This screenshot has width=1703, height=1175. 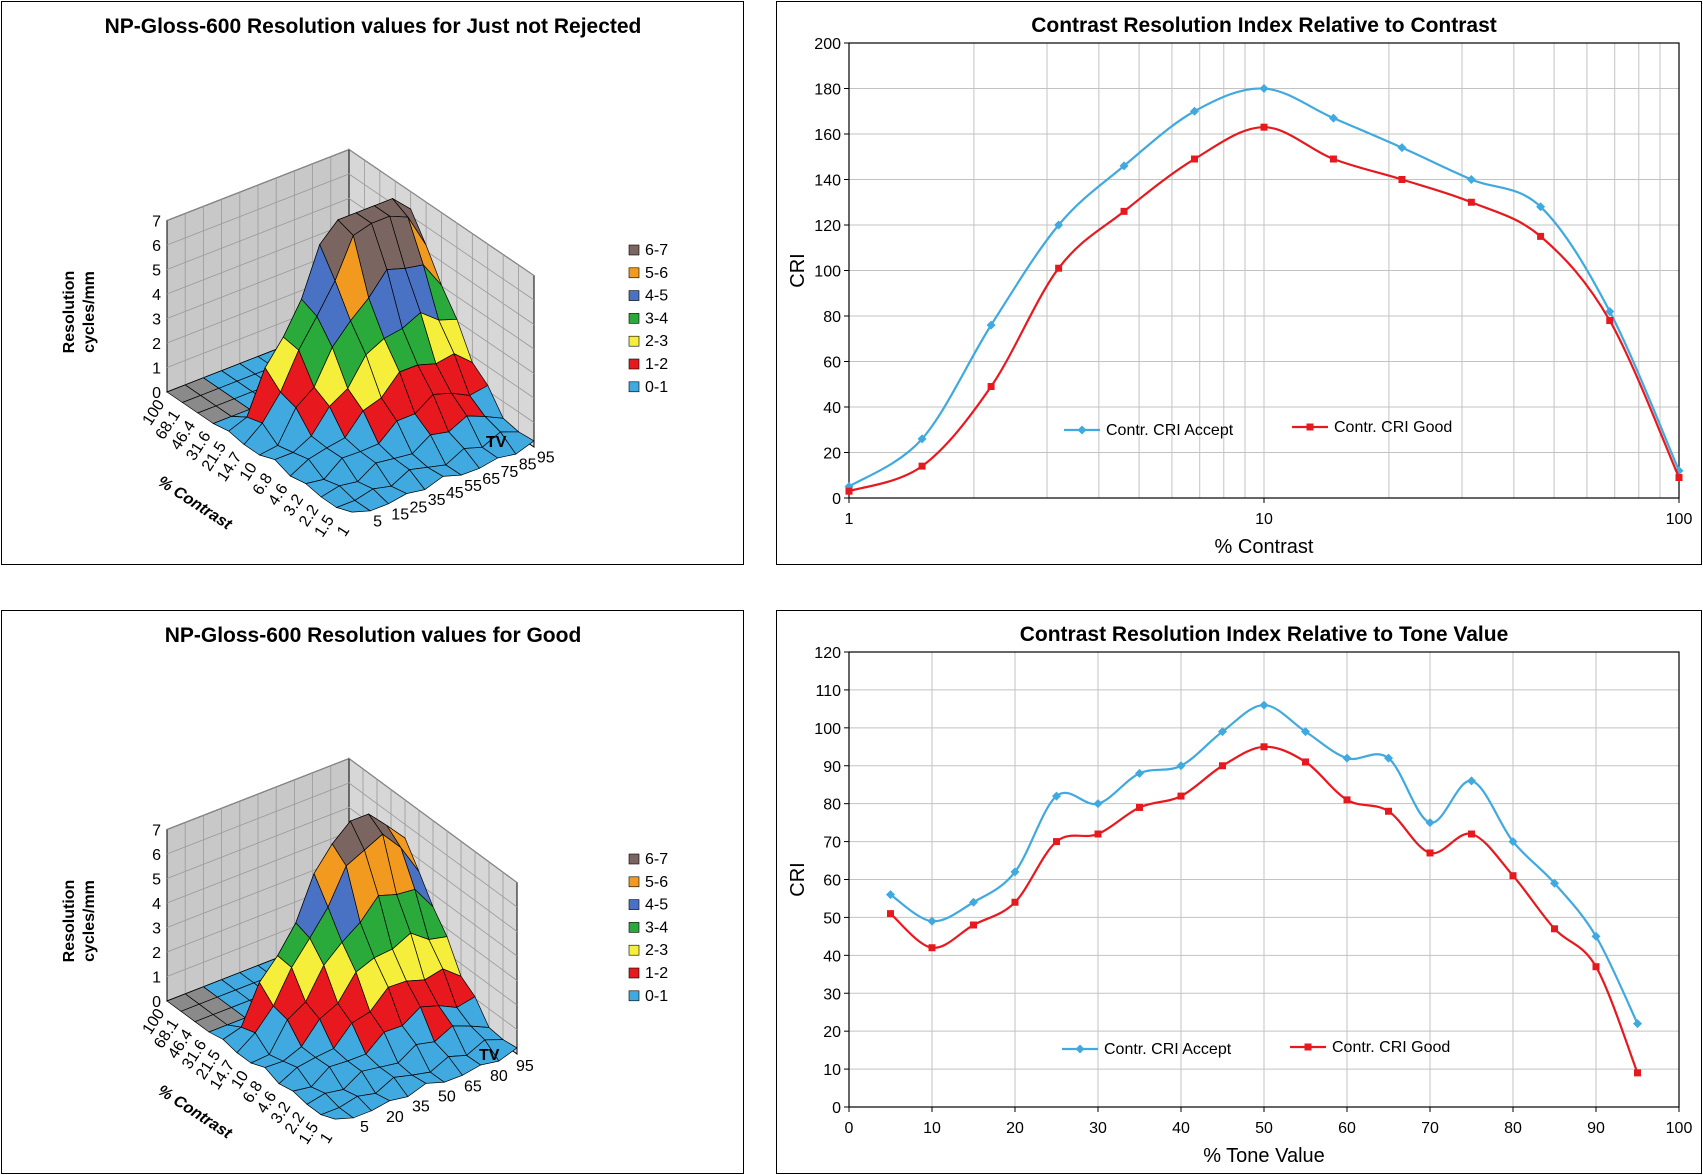 What do you see at coordinates (156, 344) in the screenshot?
I see `z-tick-label: 2` at bounding box center [156, 344].